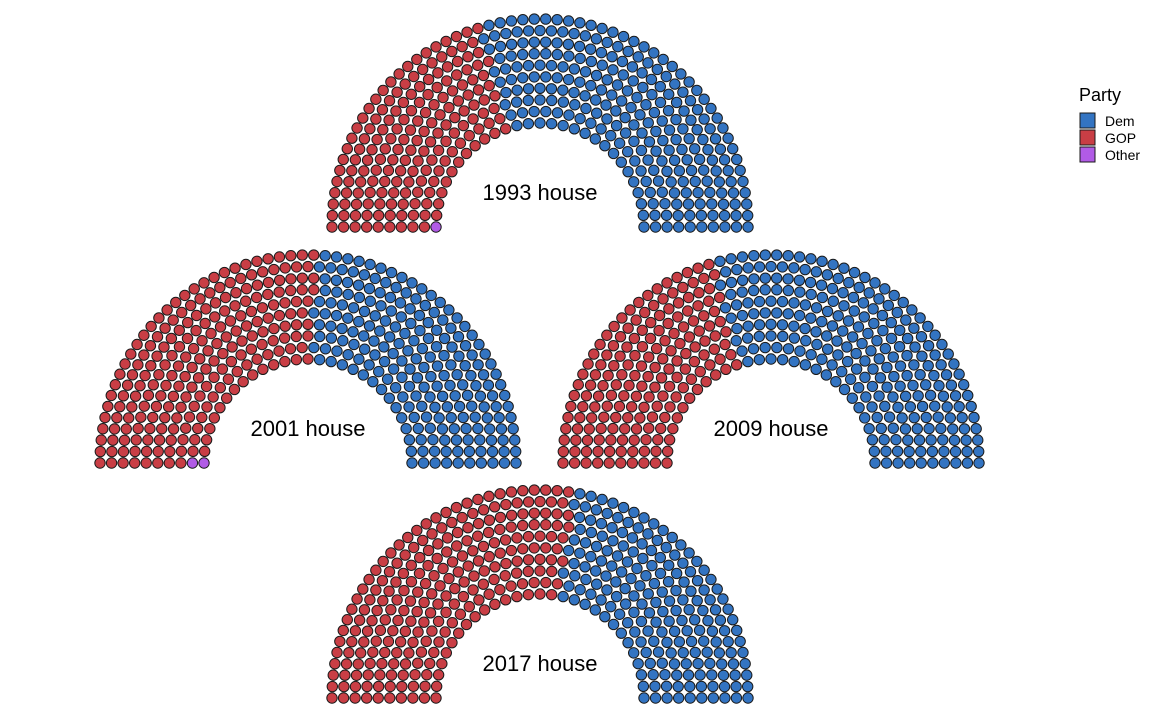  Describe the element at coordinates (771, 359) in the screenshot. I see `house-2: 2009 house` at that location.